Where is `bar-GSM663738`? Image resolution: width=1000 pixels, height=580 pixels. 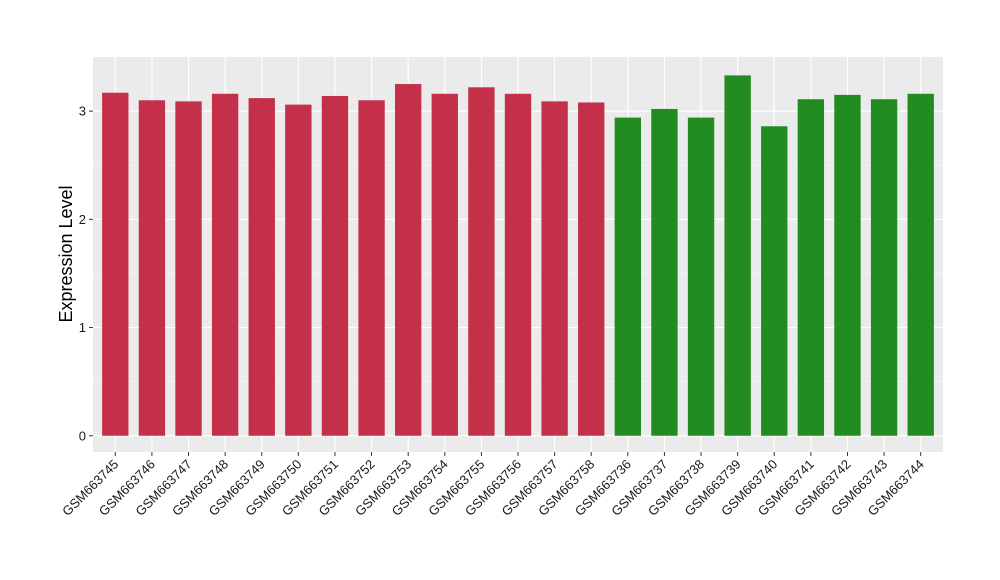
bar-GSM663738 is located at coordinates (701, 276).